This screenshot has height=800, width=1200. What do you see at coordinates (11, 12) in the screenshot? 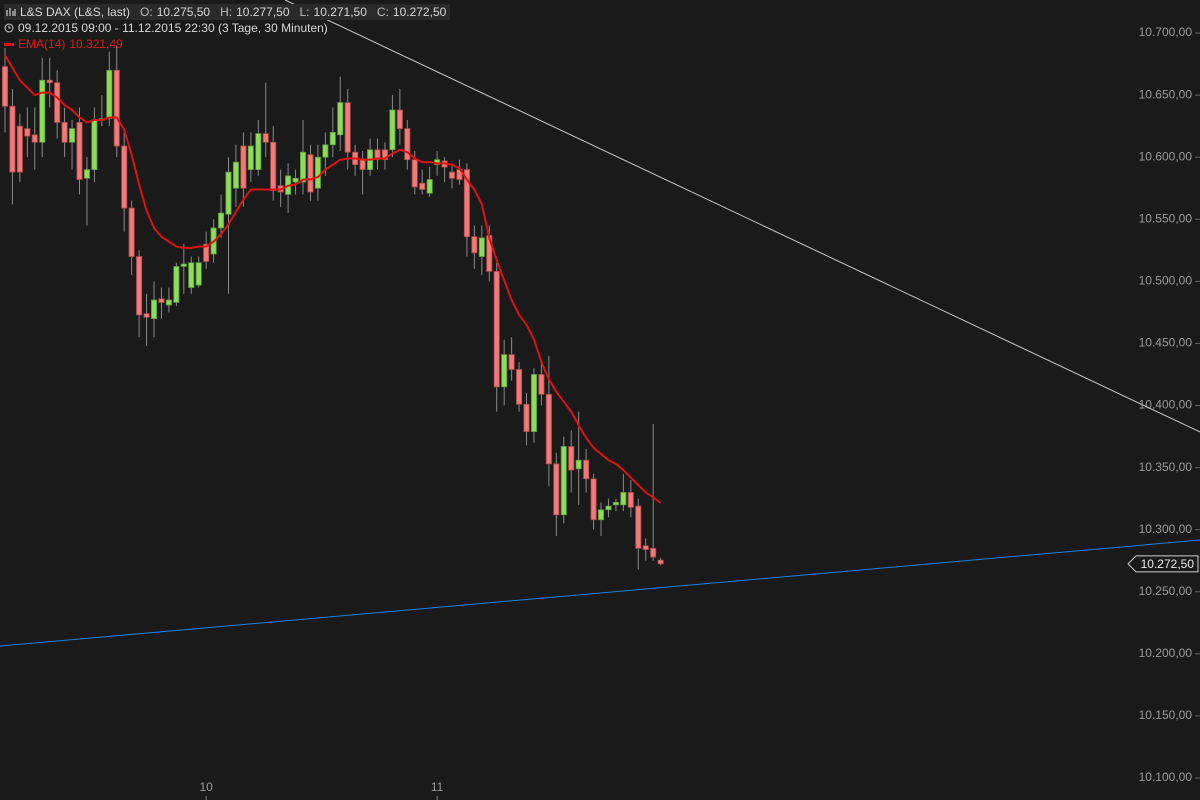
I see `chart-icon` at bounding box center [11, 12].